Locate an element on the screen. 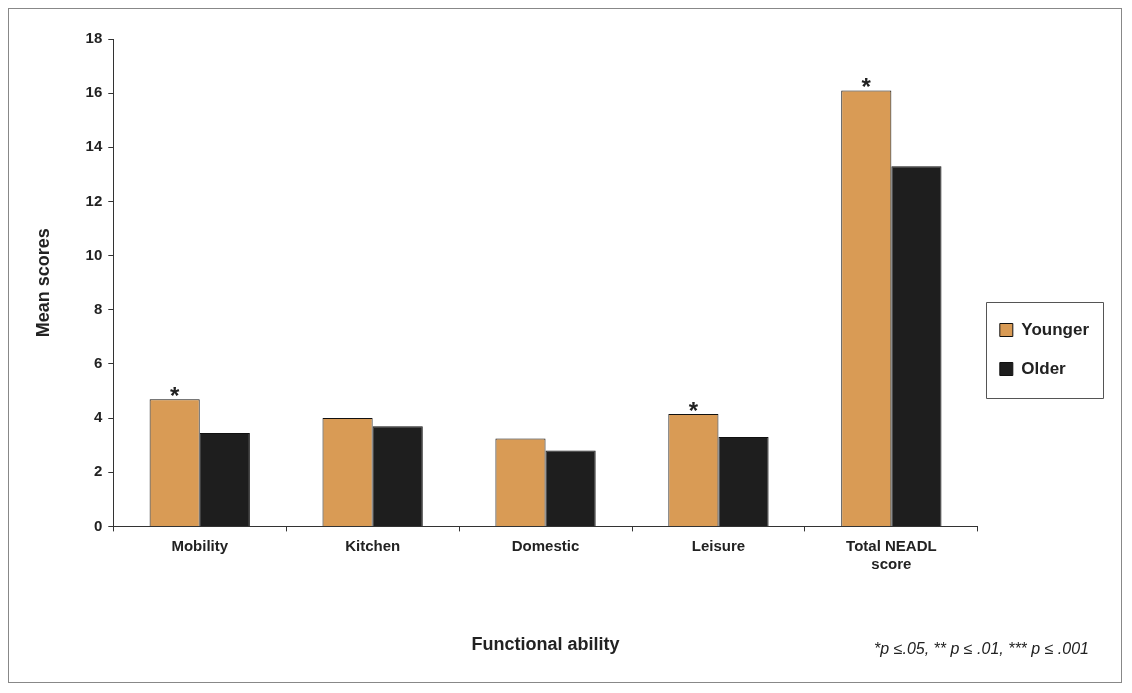 This screenshot has height=693, width=1132. x-tick-label: Kitchen is located at coordinates (373, 545).